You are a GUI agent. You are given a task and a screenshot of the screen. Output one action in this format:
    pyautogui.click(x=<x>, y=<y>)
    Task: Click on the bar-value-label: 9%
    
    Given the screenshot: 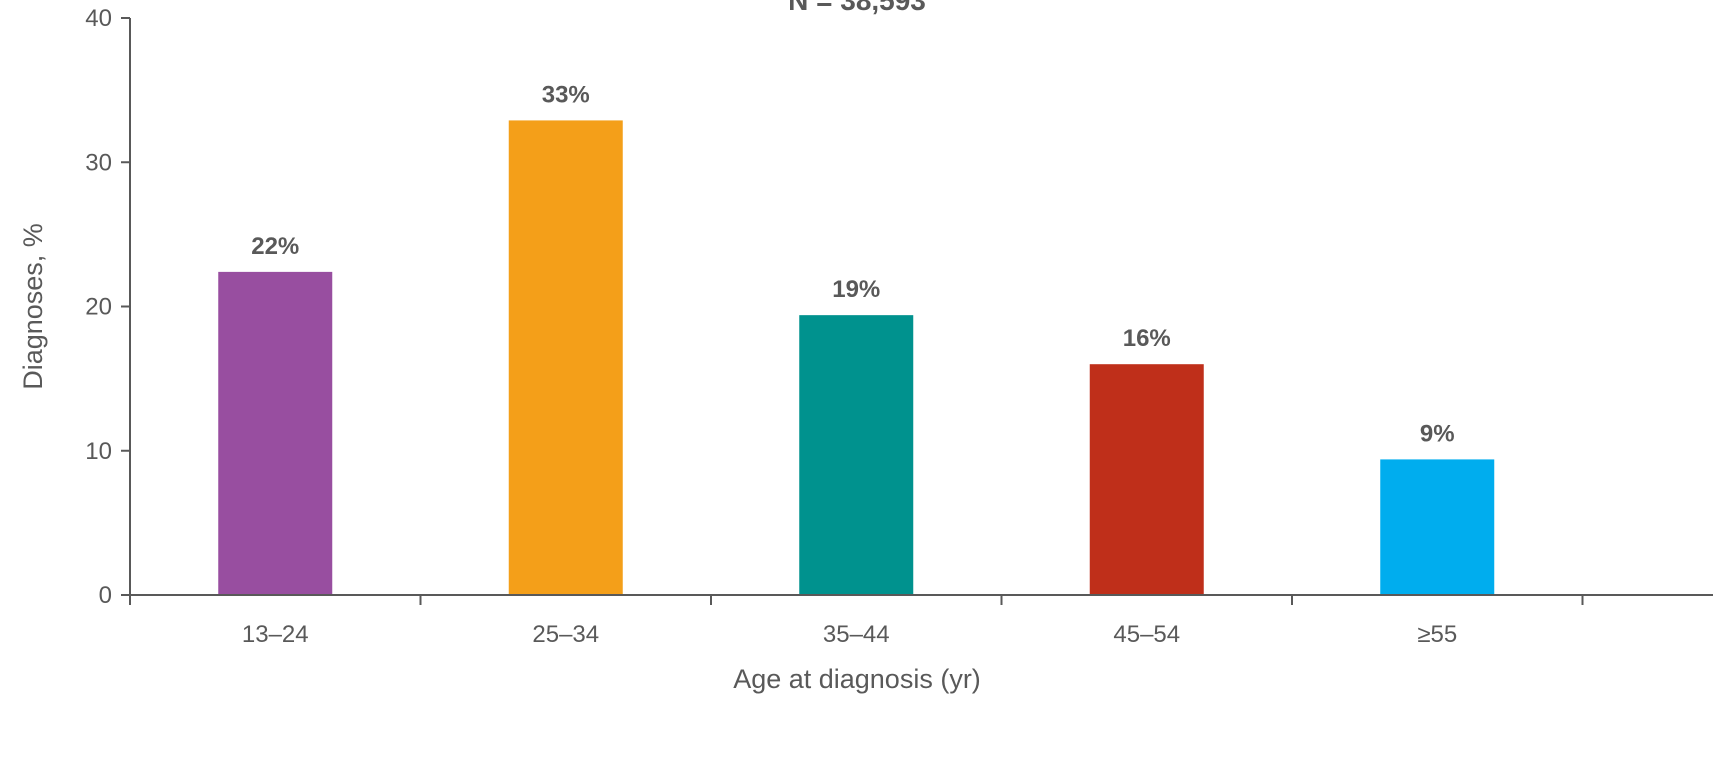 What is the action you would take?
    pyautogui.click(x=1437, y=433)
    